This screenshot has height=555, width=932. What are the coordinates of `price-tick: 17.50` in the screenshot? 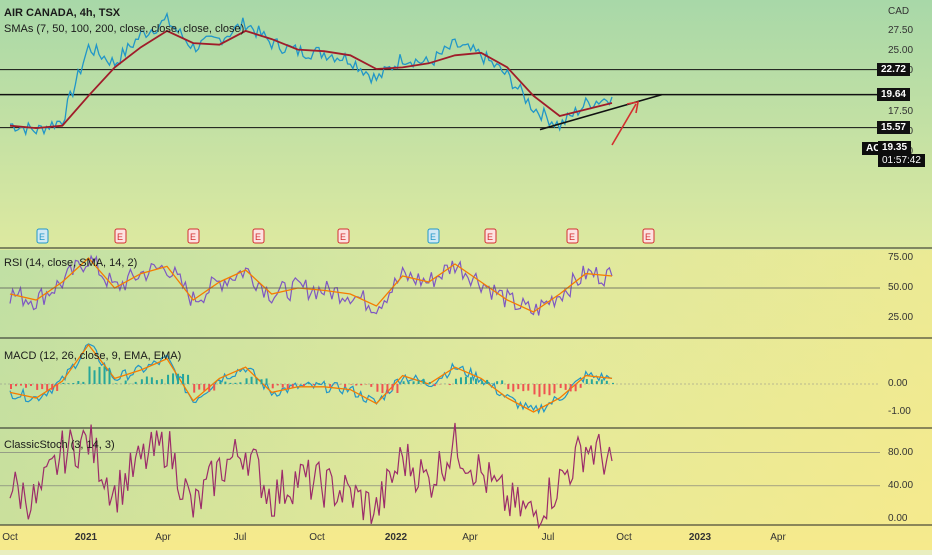 It's located at (900, 111).